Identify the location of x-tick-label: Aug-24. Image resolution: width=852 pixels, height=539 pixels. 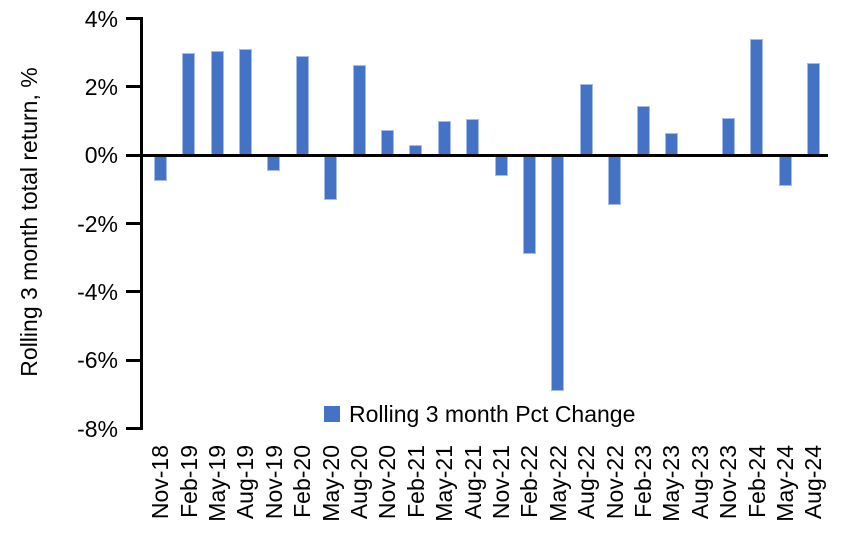
(813, 482).